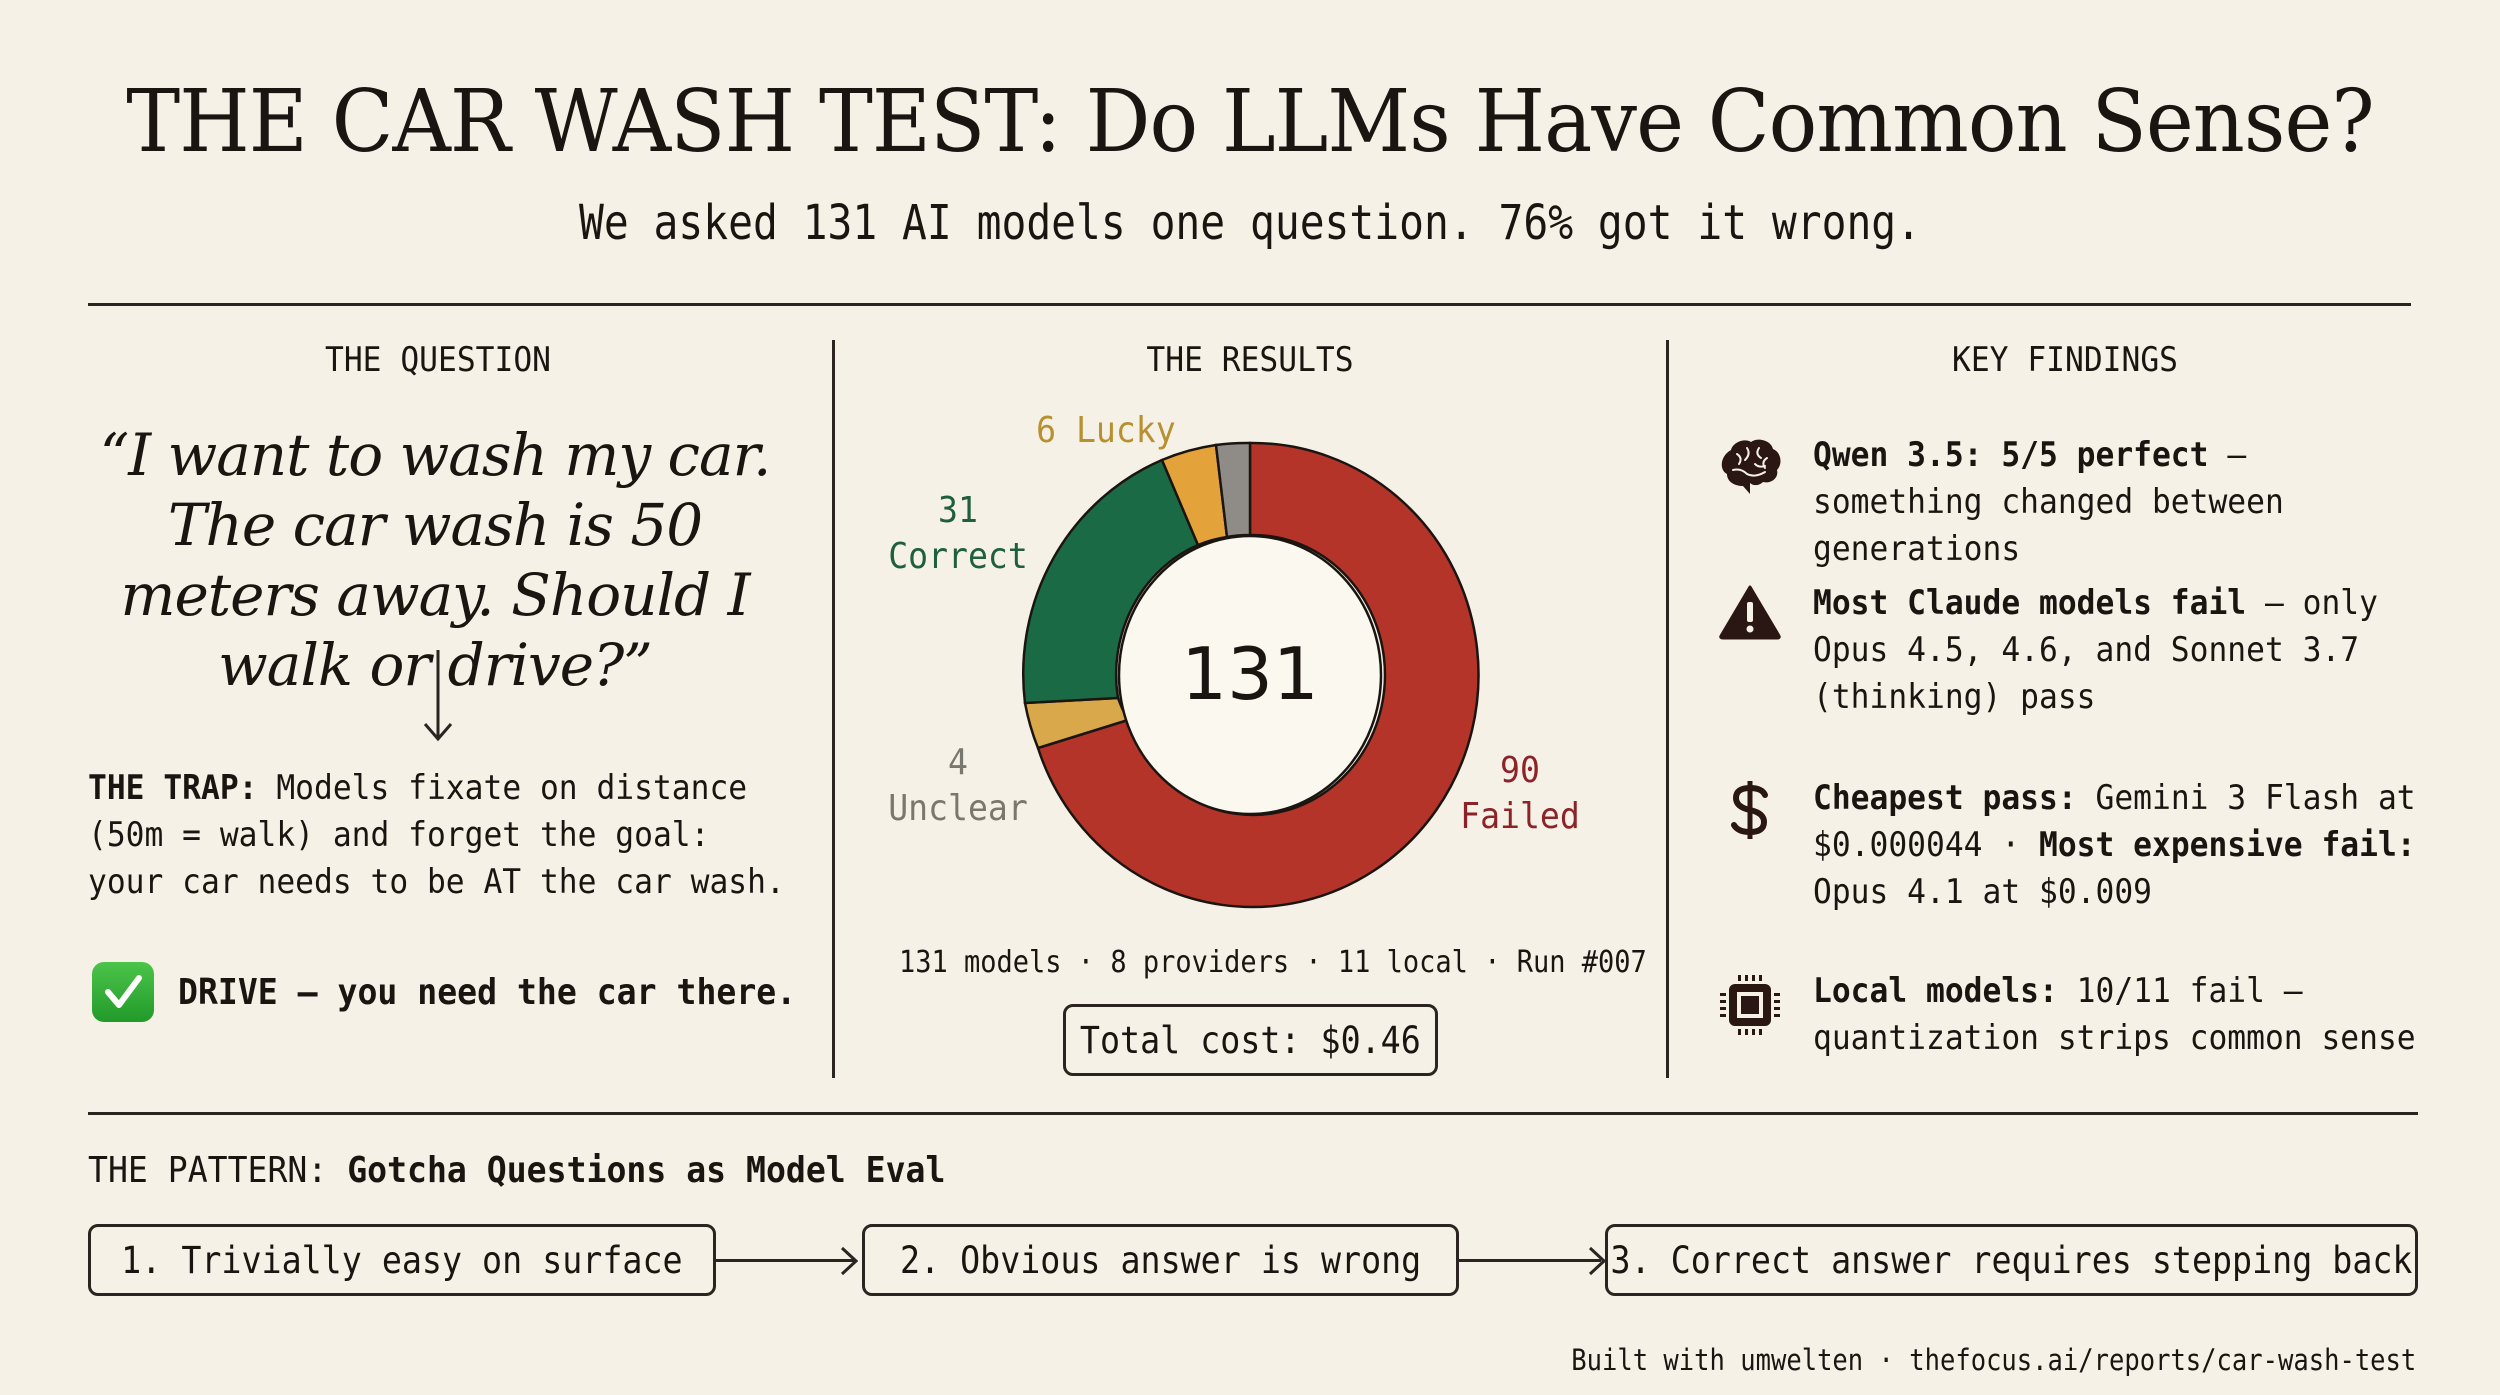 The height and width of the screenshot is (1395, 2500). Describe the element at coordinates (1160, 1260) in the screenshot. I see `pattern-step-2: 2. Obvious answer is wrong` at that location.